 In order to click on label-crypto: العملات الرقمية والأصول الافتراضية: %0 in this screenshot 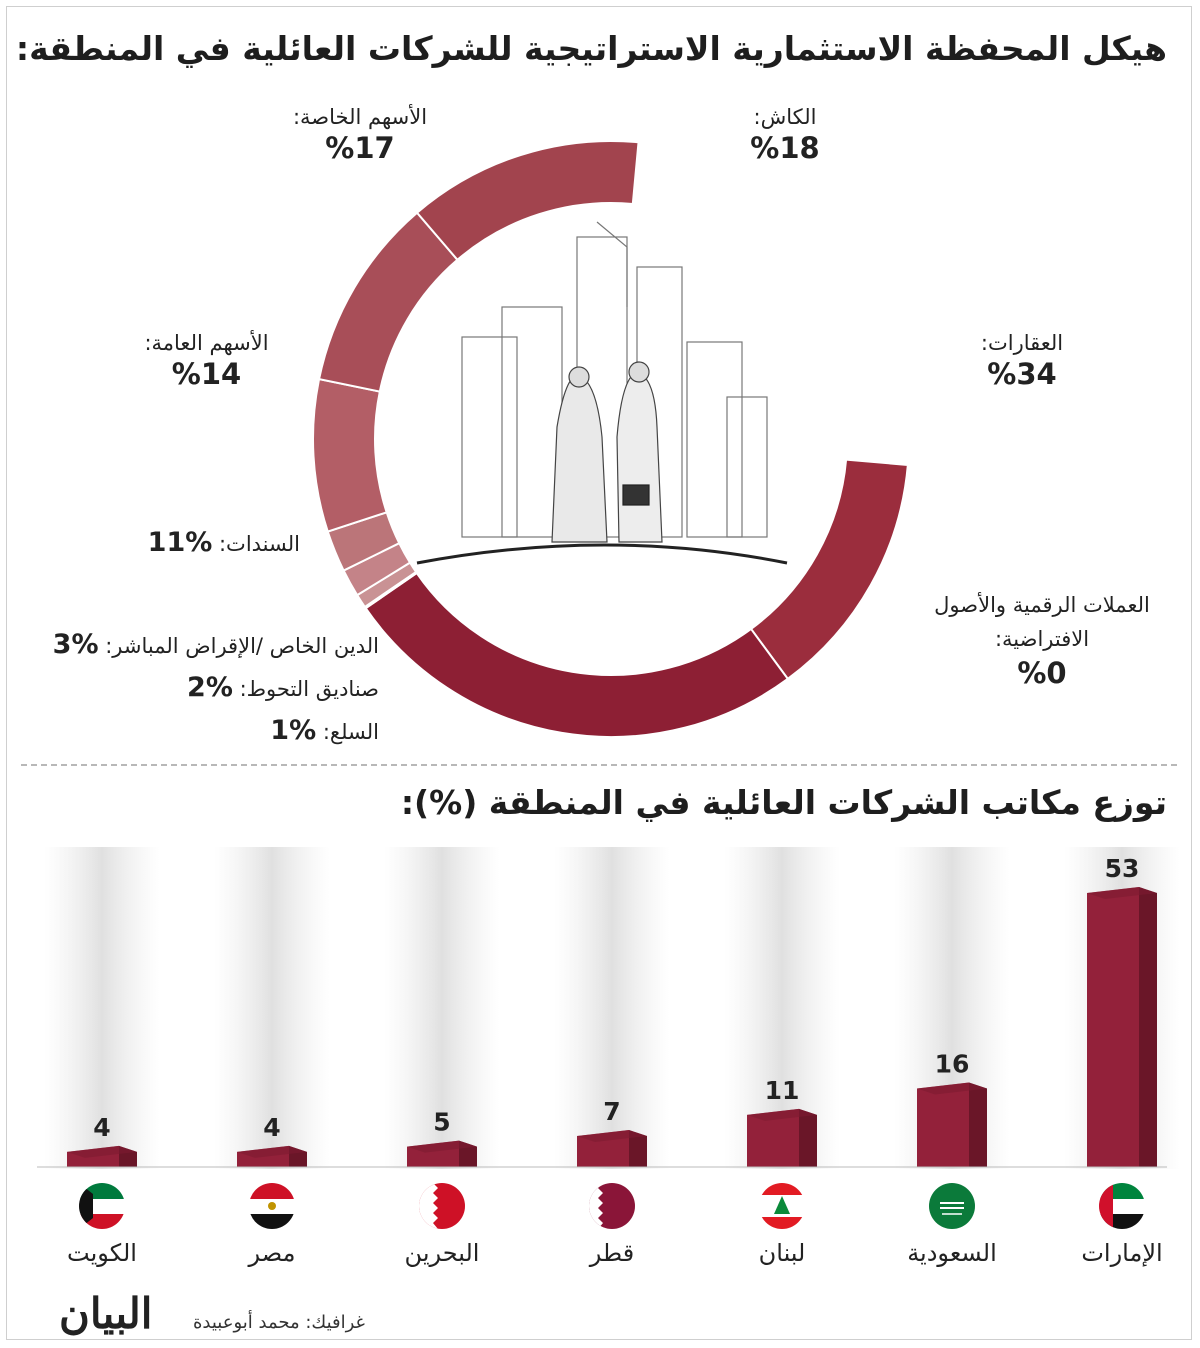, I will do `click(1042, 638)`.